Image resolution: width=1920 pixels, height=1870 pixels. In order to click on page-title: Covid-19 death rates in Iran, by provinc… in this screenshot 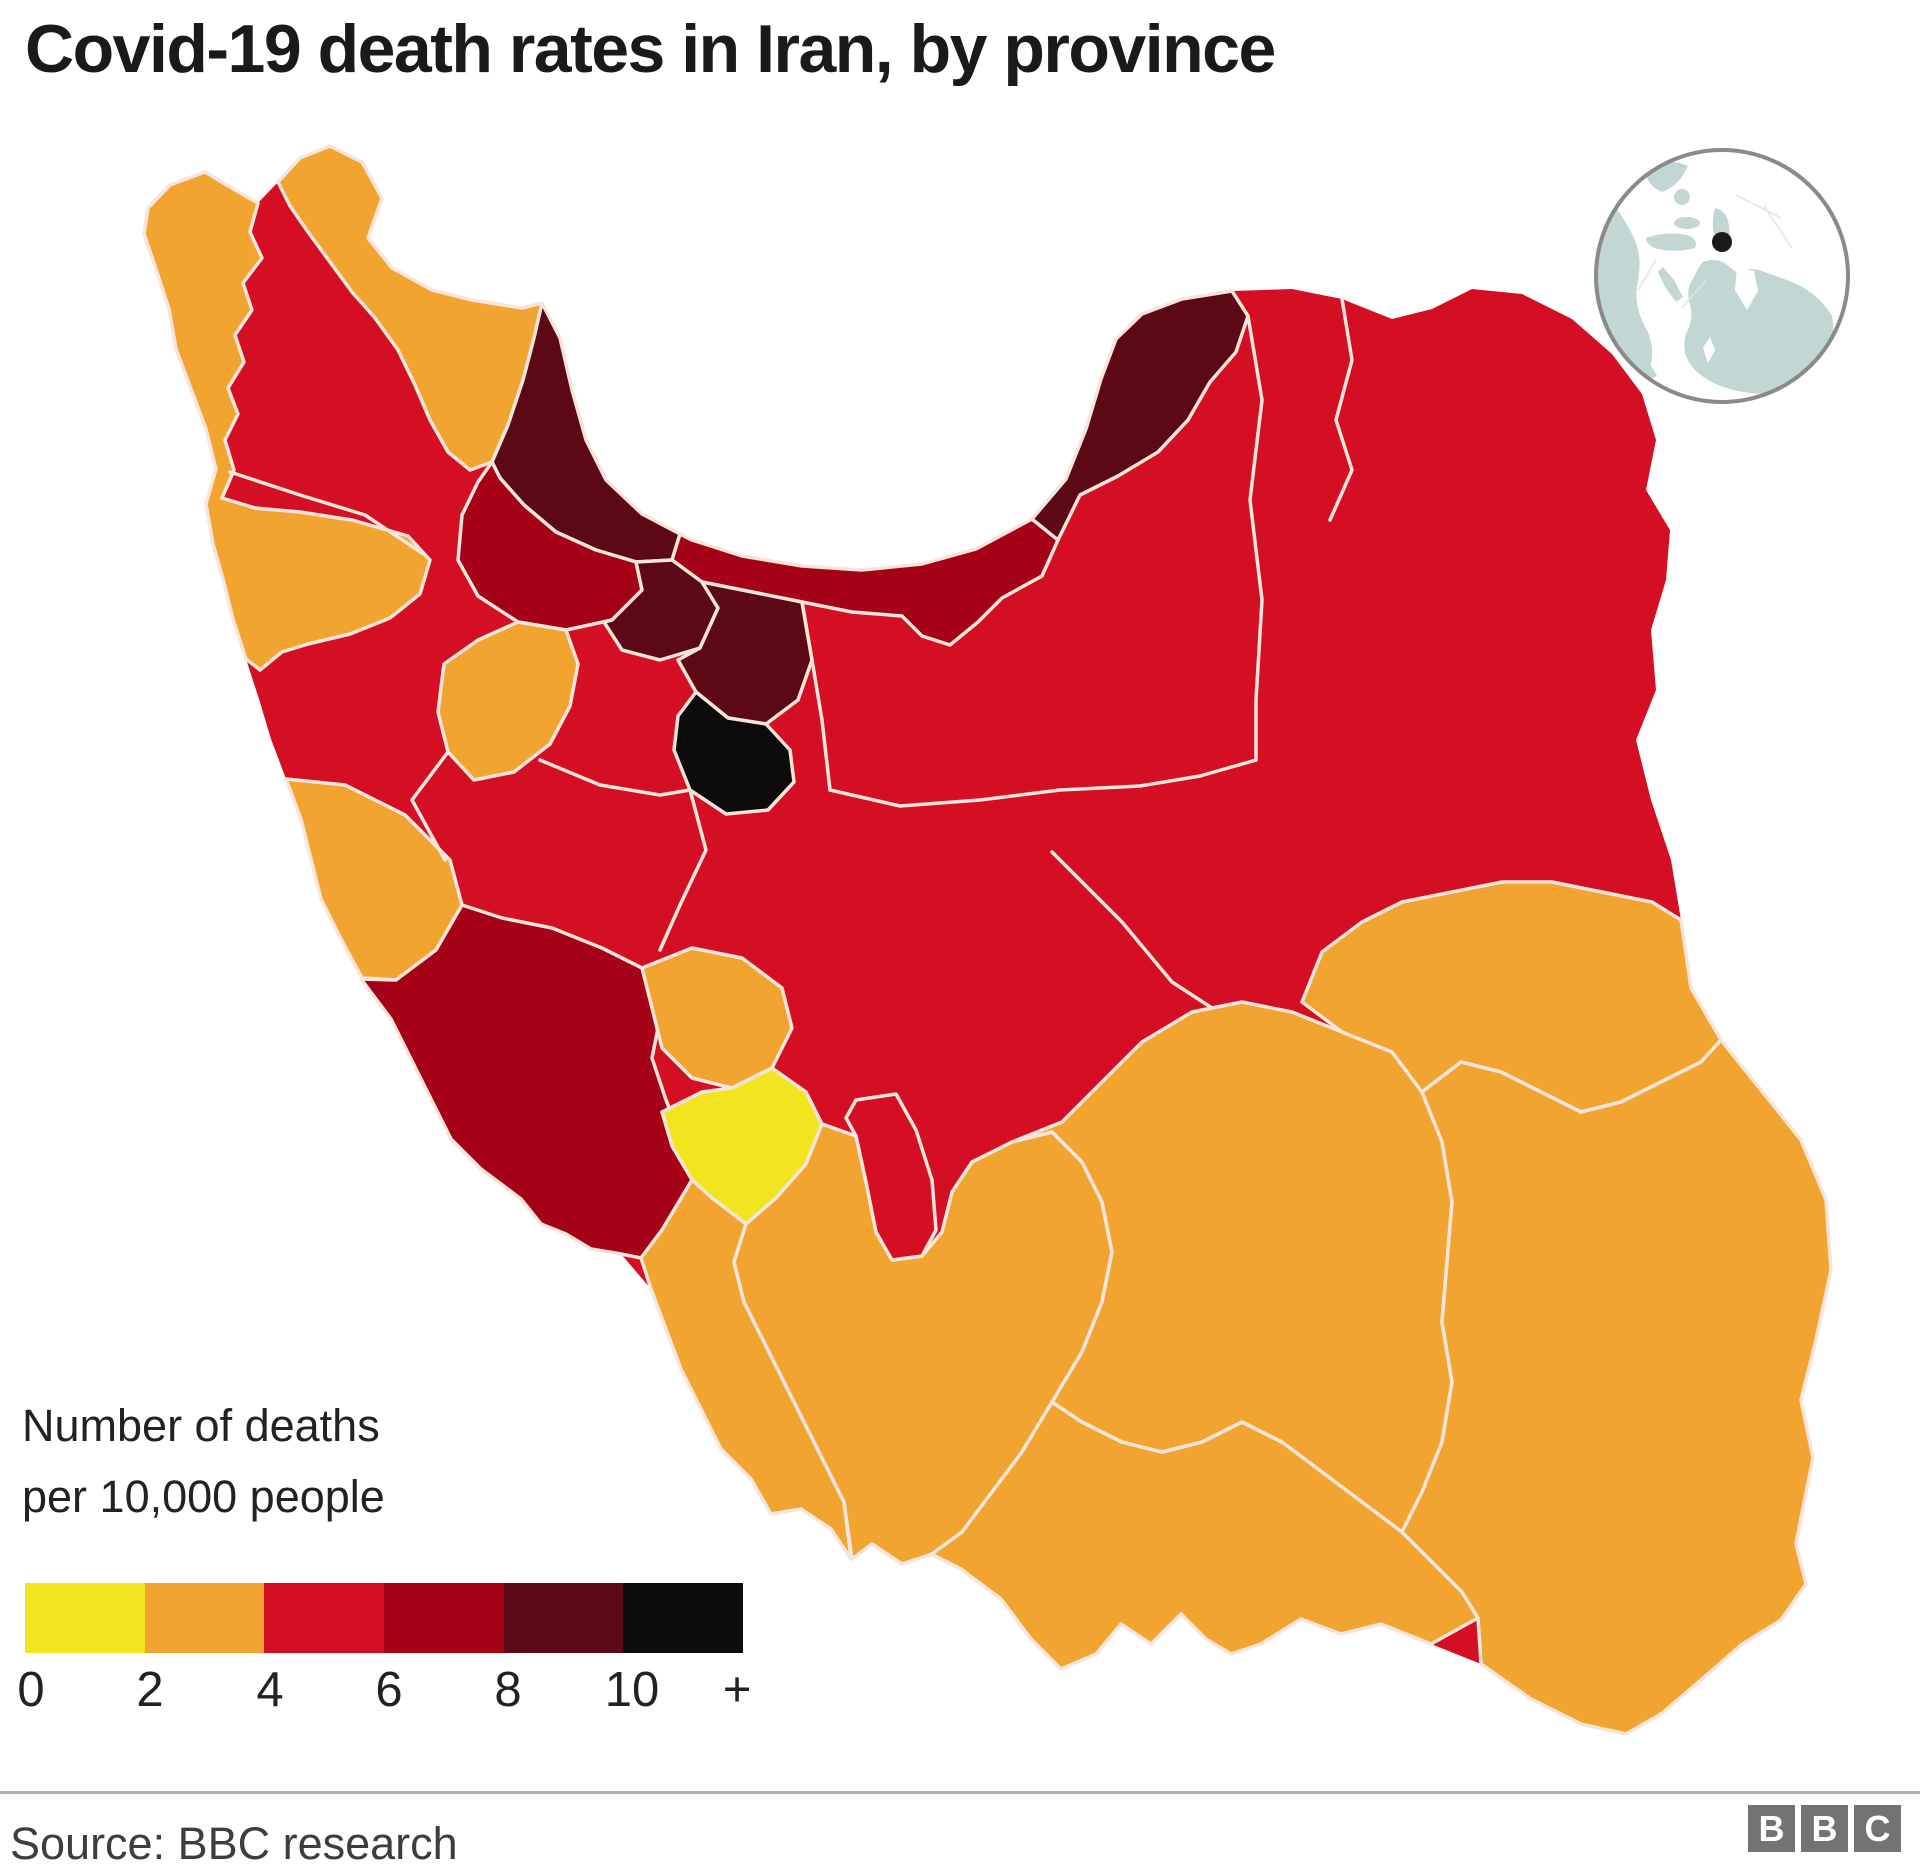, I will do `click(650, 49)`.